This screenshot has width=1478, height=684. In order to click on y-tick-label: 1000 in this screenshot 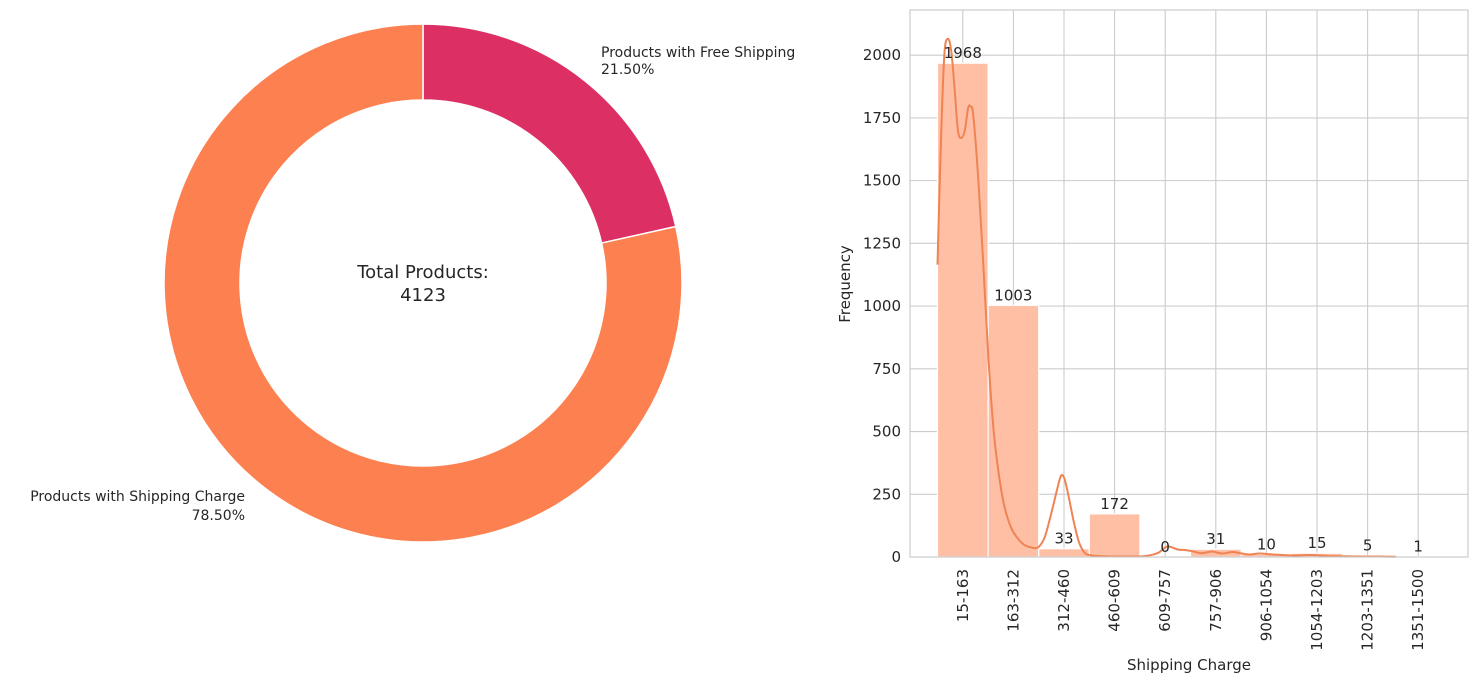, I will do `click(882, 306)`.